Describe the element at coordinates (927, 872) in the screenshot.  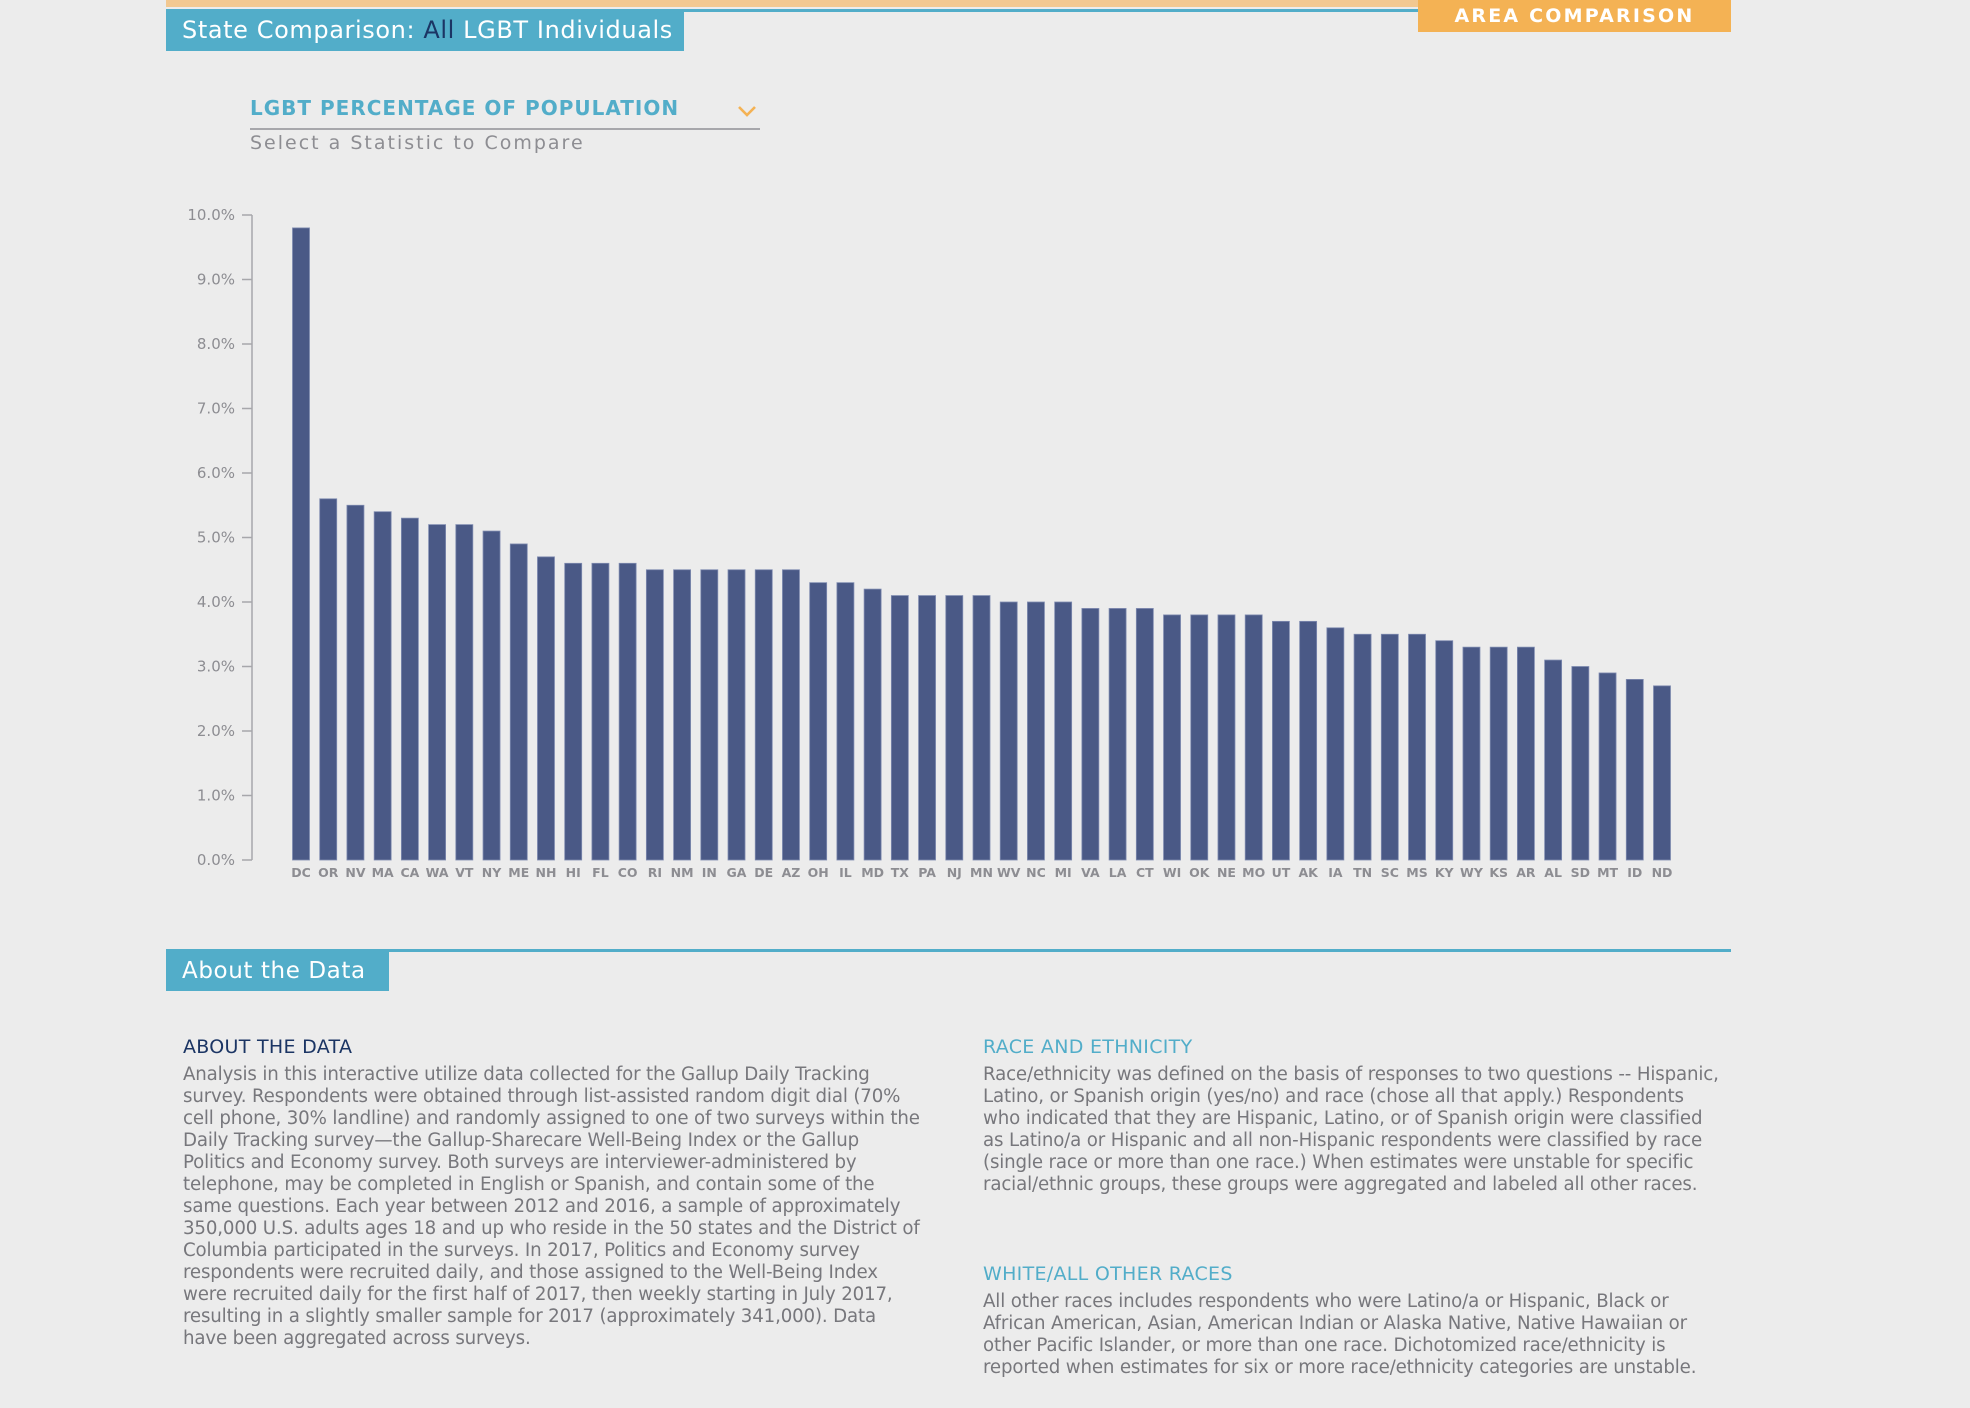
I see `x-label-pa: PA` at that location.